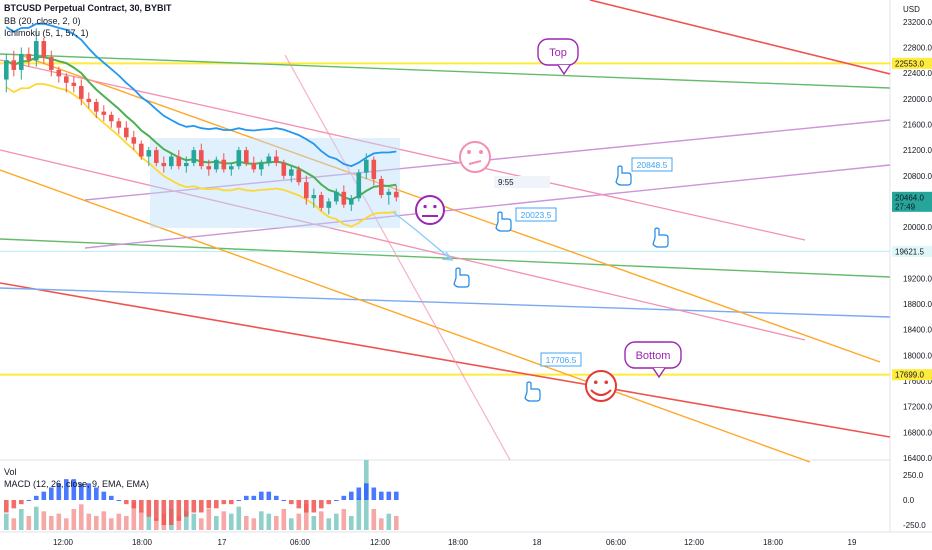 This screenshot has width=932, height=550. I want to click on macd-indicator-label: MACD (12, 26, close, 9, EMA, EMA), so click(77, 484).